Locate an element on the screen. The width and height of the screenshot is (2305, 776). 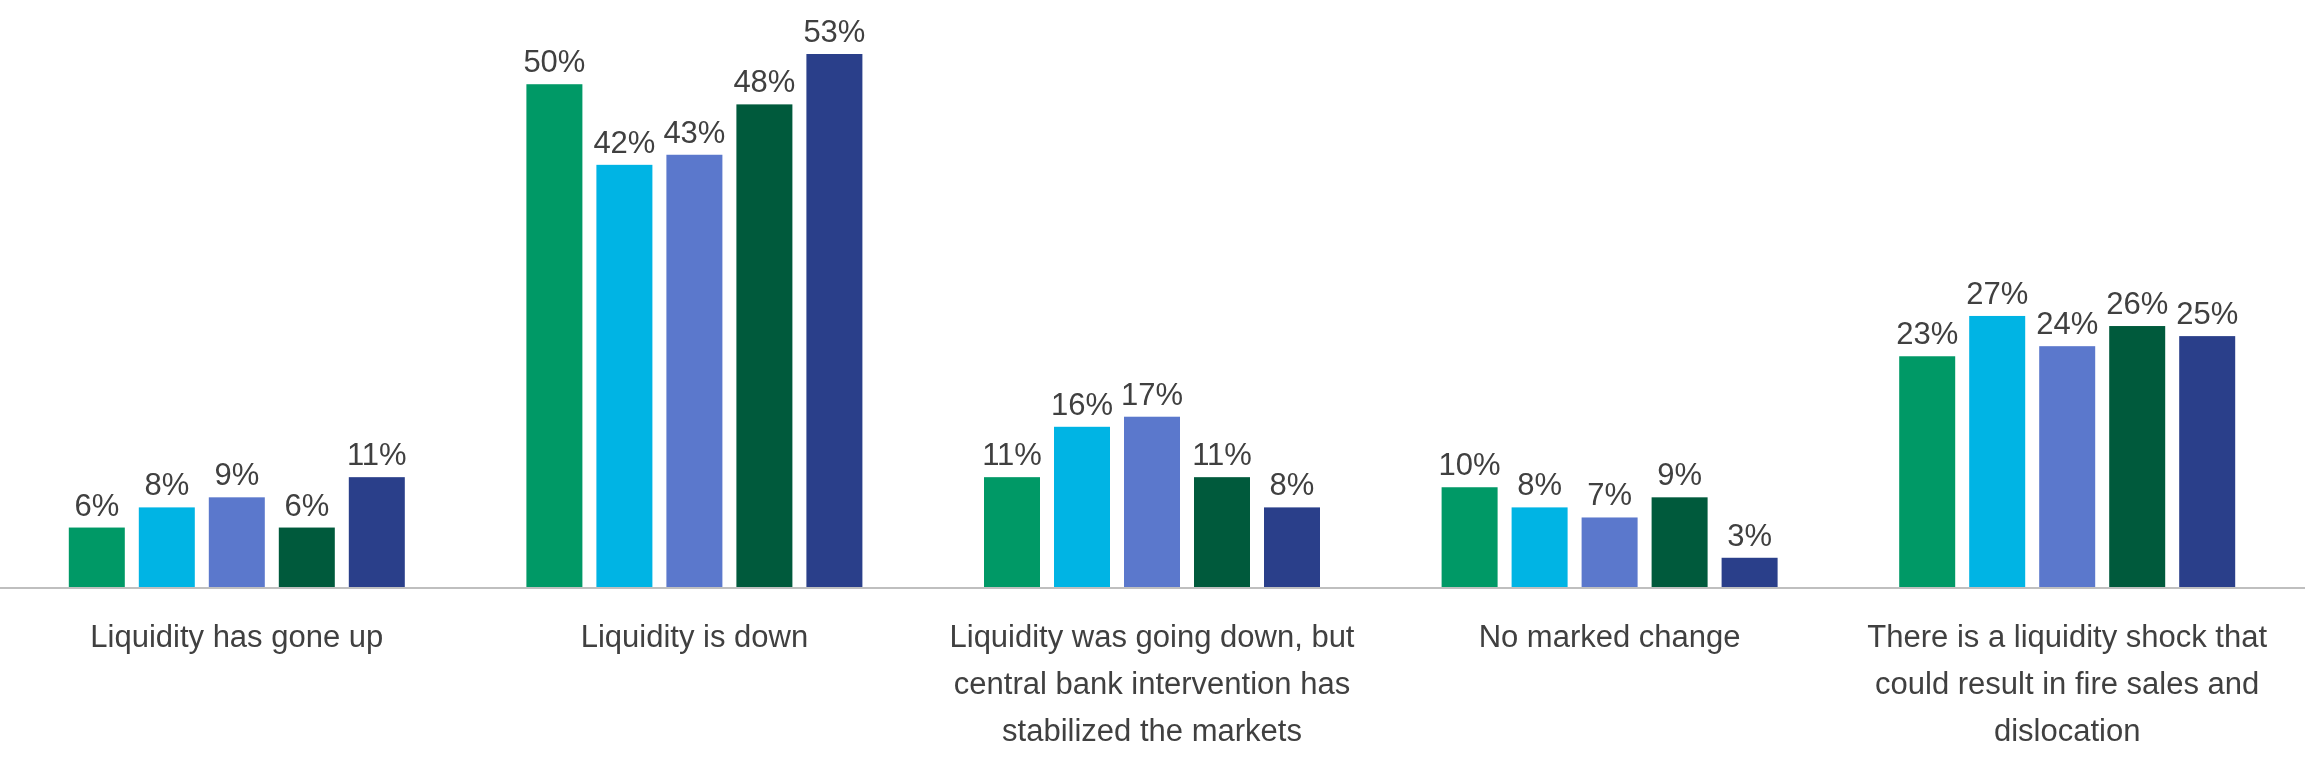
data-label: 24% is located at coordinates (2067, 324).